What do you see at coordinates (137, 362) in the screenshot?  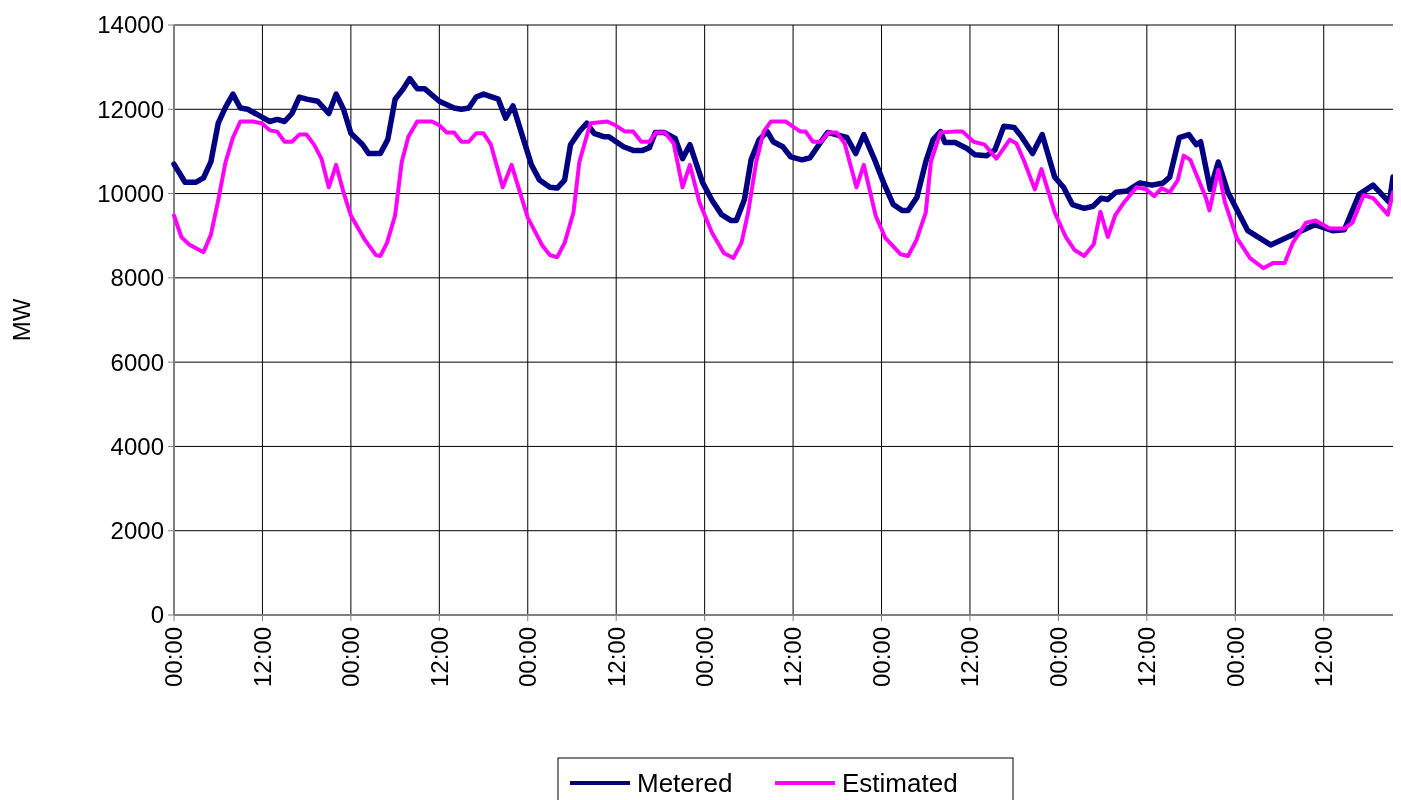 I see `y-tick-label: 6000` at bounding box center [137, 362].